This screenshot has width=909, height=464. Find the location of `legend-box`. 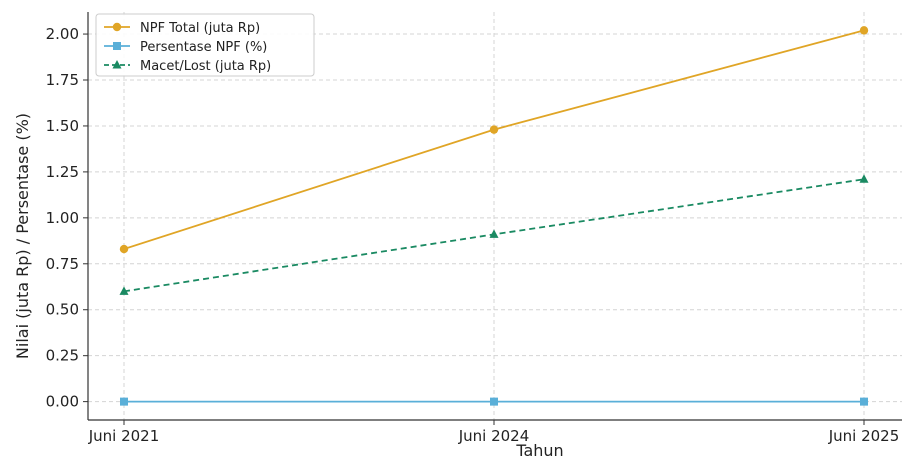

legend-box is located at coordinates (205, 45).